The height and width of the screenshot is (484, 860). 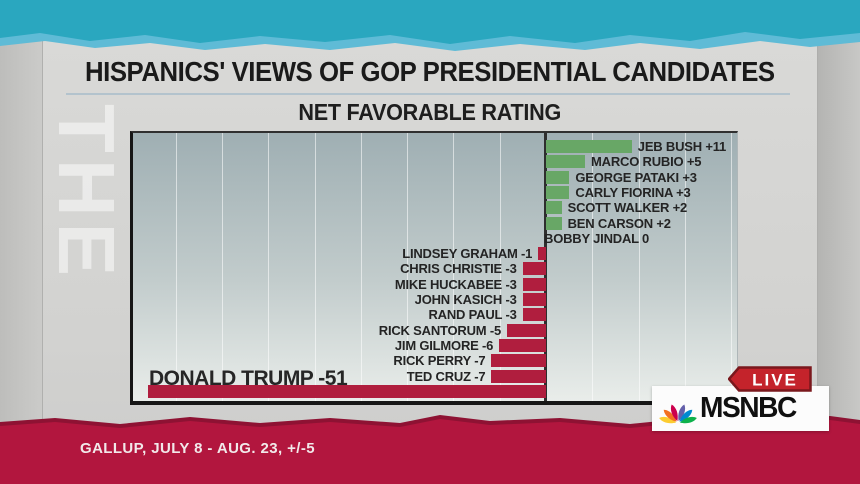 I want to click on bar-row: GEORGE PATAKI +3, so click(x=435, y=177).